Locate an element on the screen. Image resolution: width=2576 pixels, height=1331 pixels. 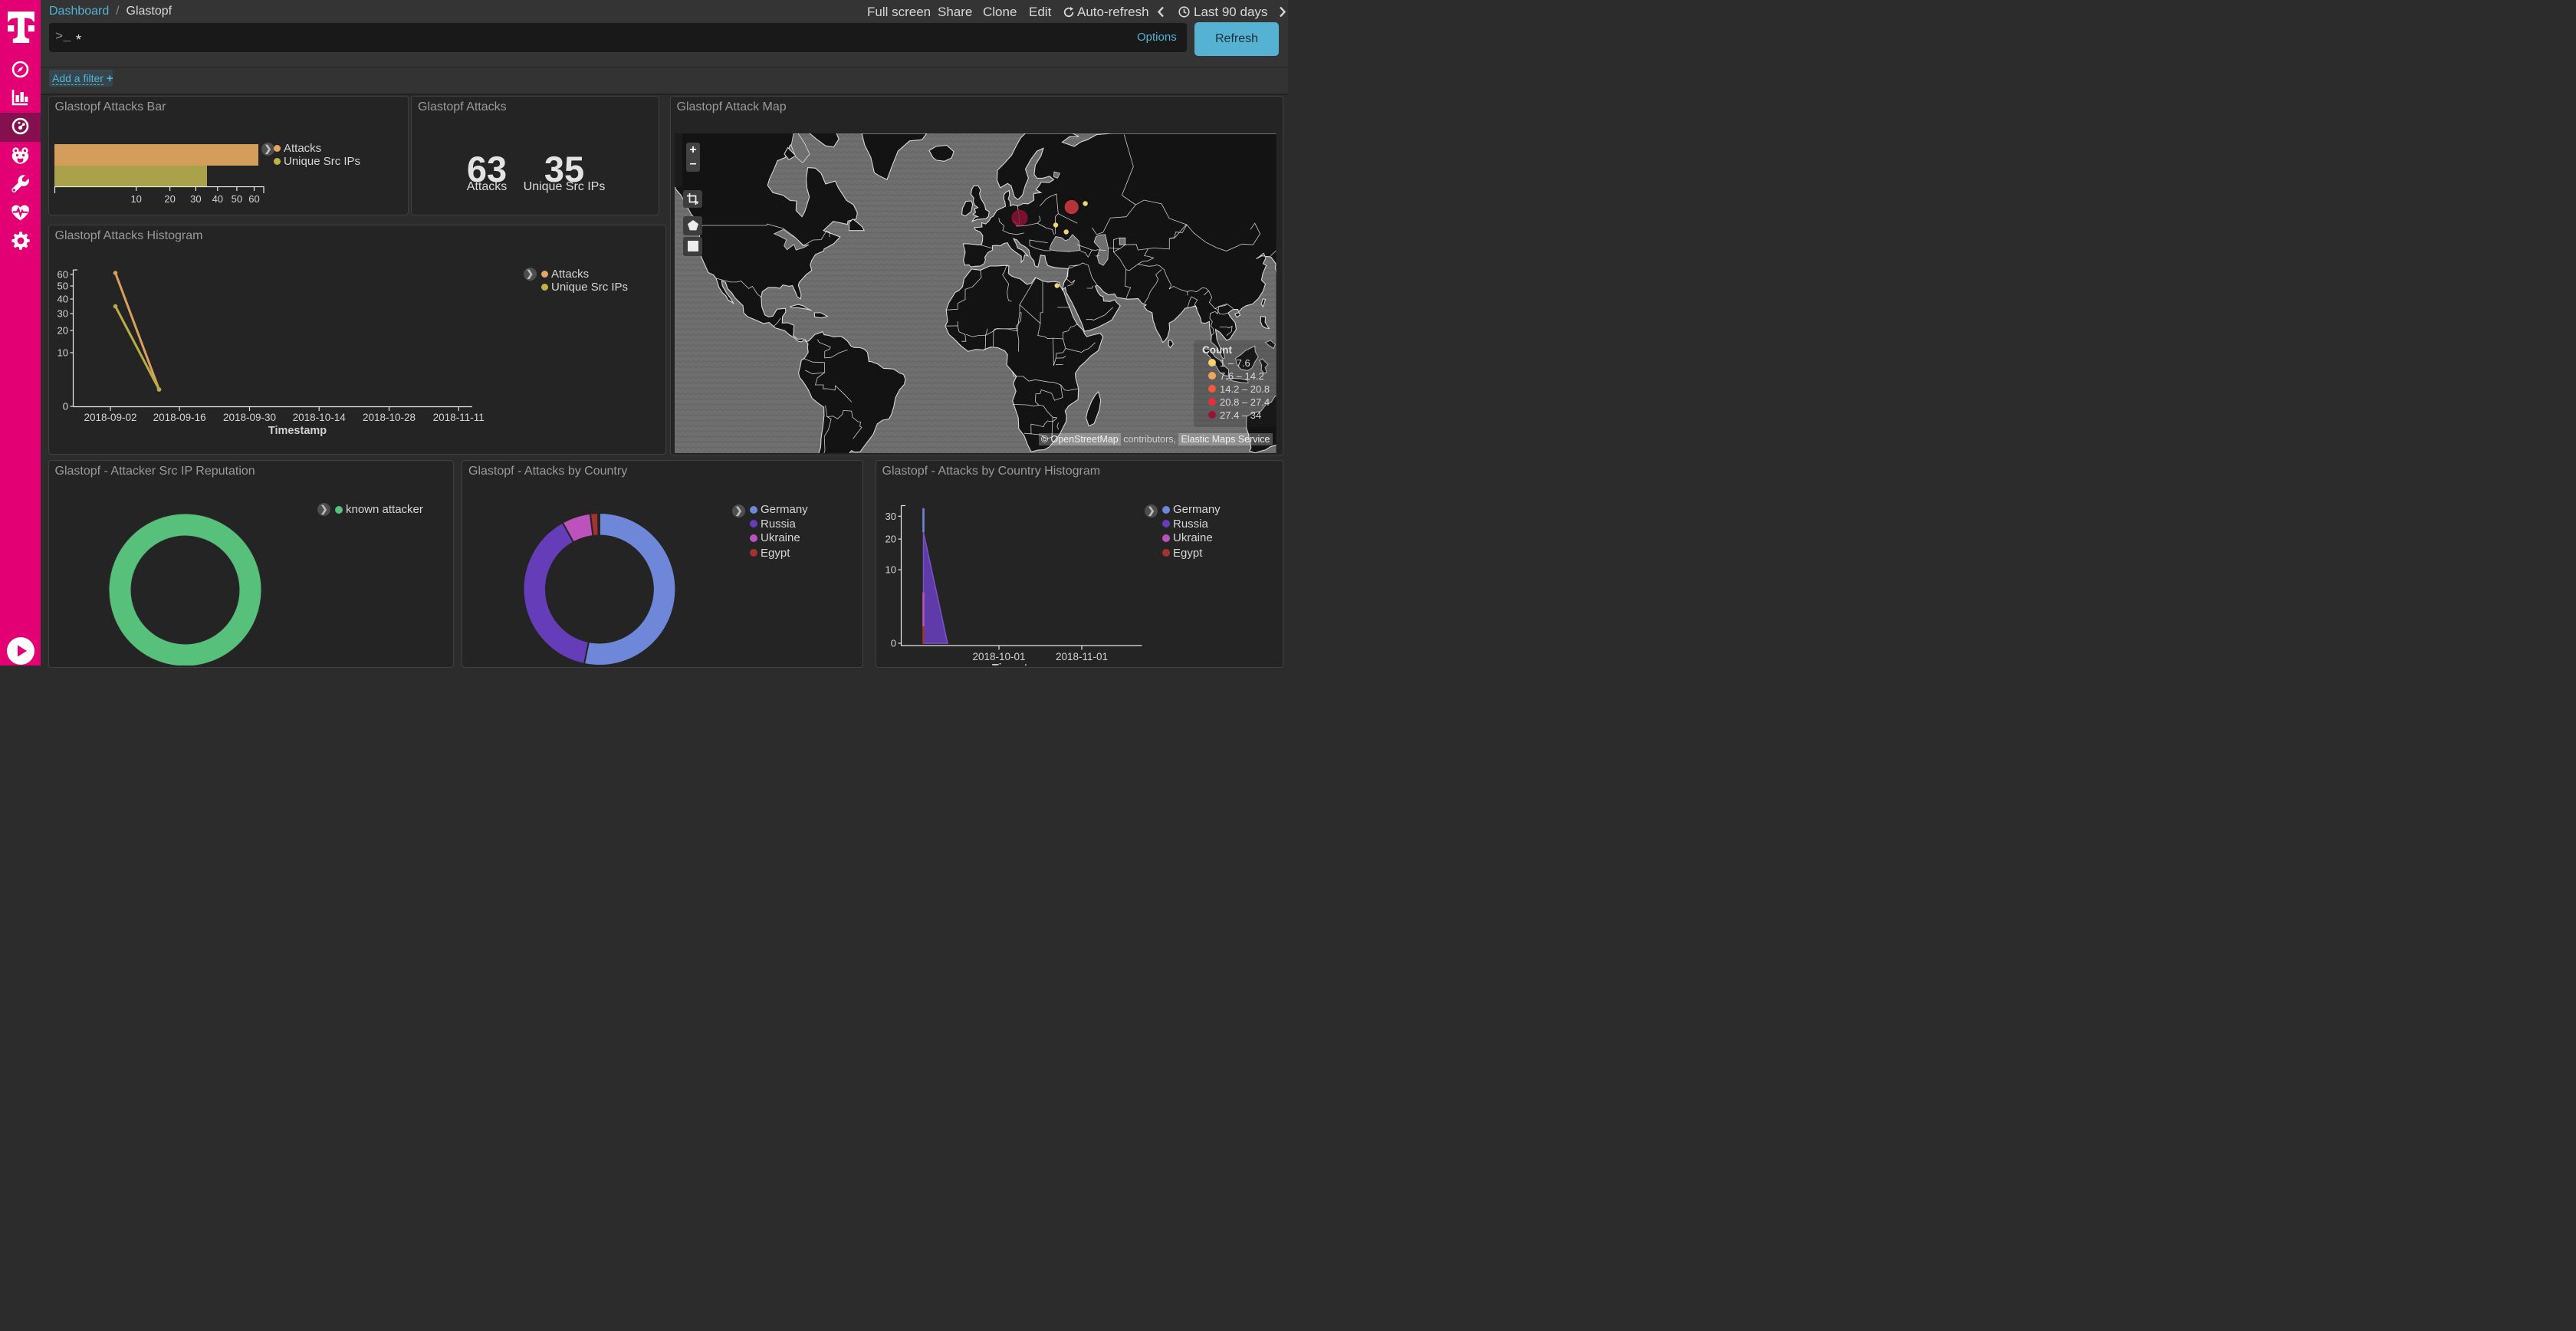
svg-text: 2018-10-14 is located at coordinates (319, 417).